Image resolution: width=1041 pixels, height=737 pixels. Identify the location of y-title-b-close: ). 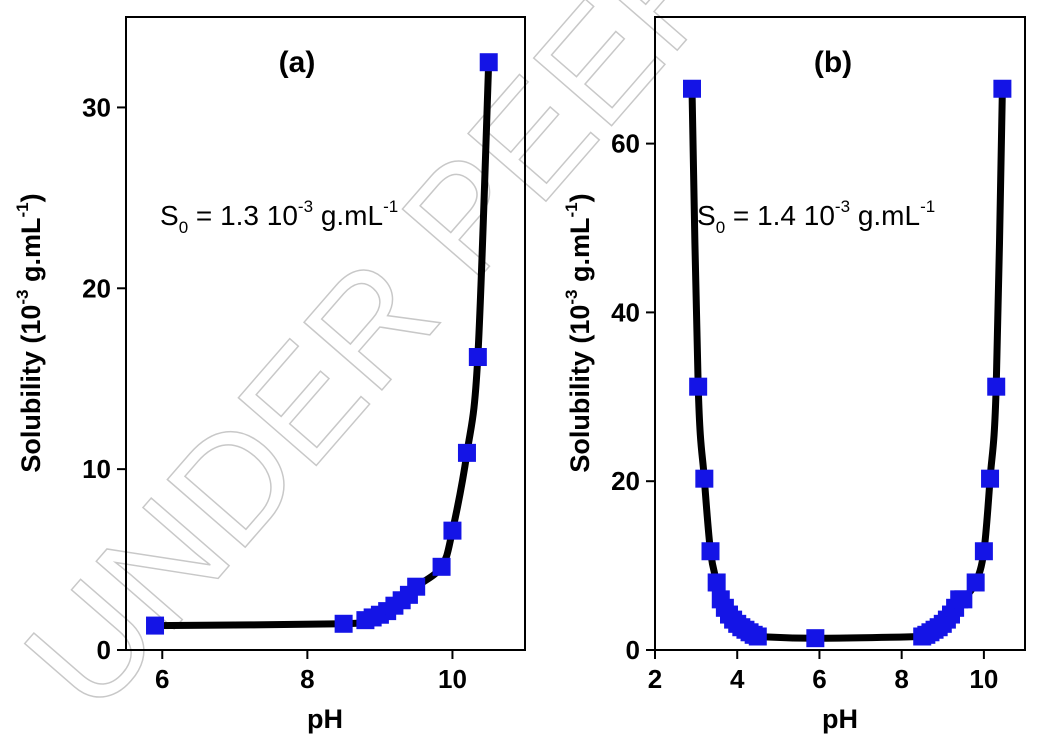
(580, 197).